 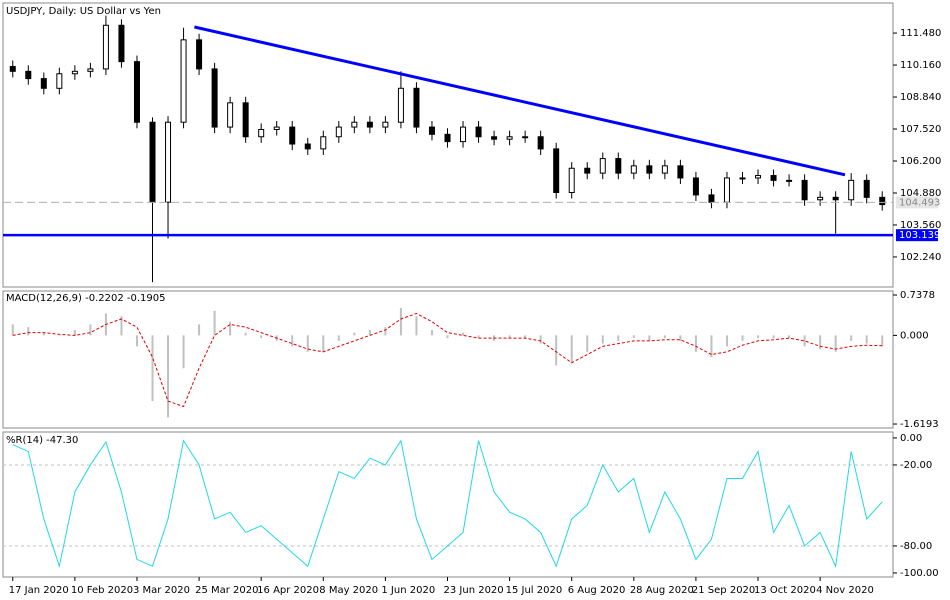 I want to click on x-tick-label: 13 Oct 2020, so click(x=785, y=590).